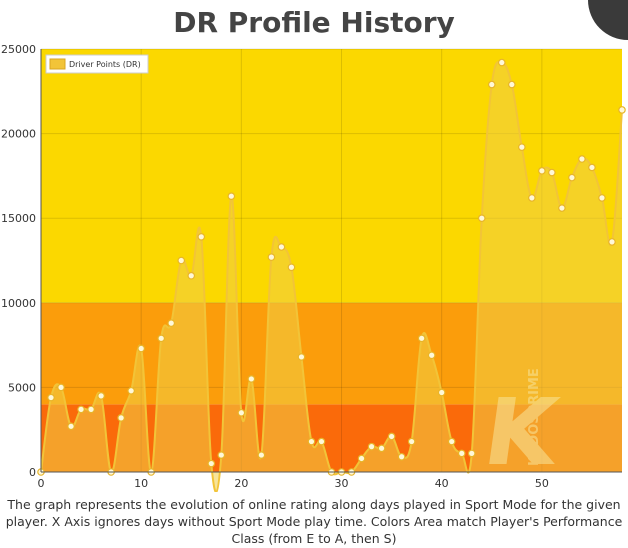 The height and width of the screenshot is (548, 628). What do you see at coordinates (41, 483) in the screenshot?
I see `x-tick-label-0: 0` at bounding box center [41, 483].